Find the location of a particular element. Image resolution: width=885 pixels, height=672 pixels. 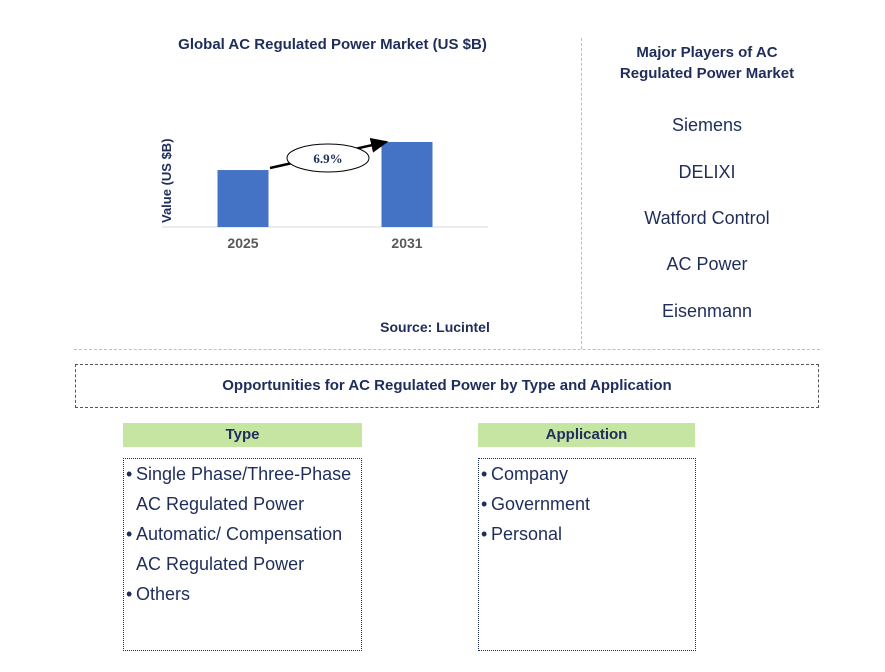

player-item: DELIXI is located at coordinates (707, 172).